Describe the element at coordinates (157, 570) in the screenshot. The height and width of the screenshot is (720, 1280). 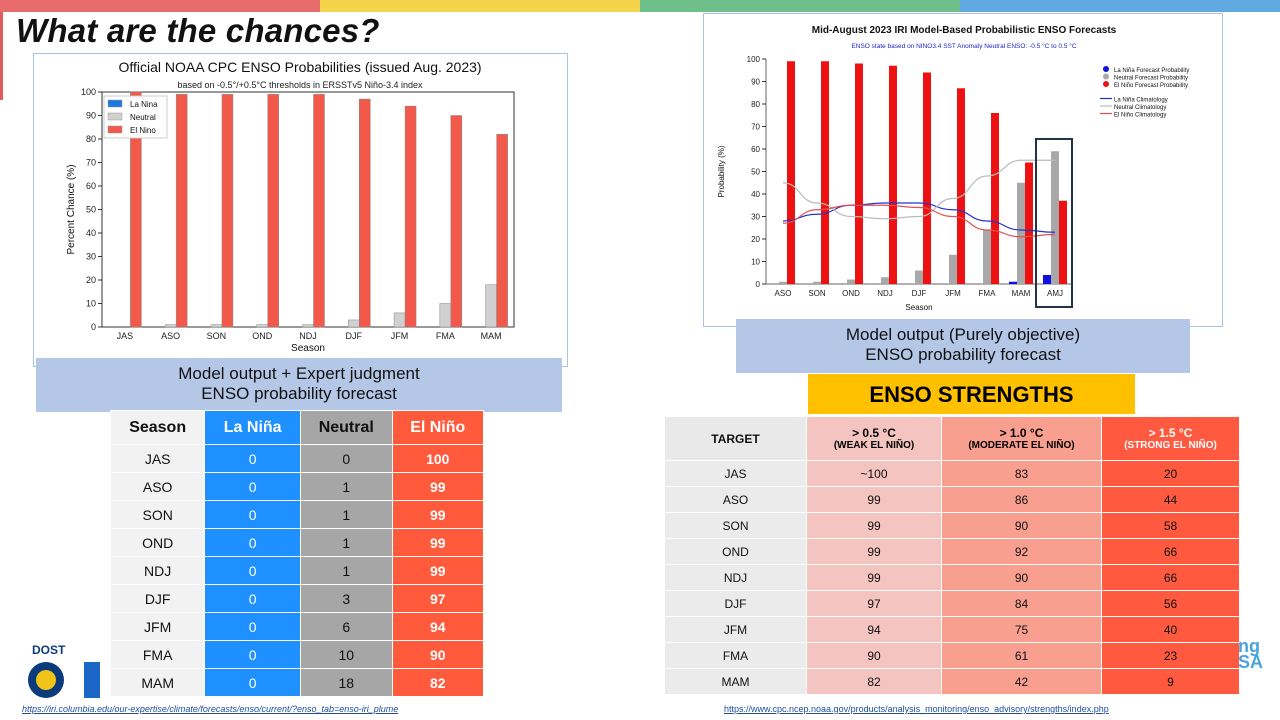
I see `season-cell: NDJ` at that location.